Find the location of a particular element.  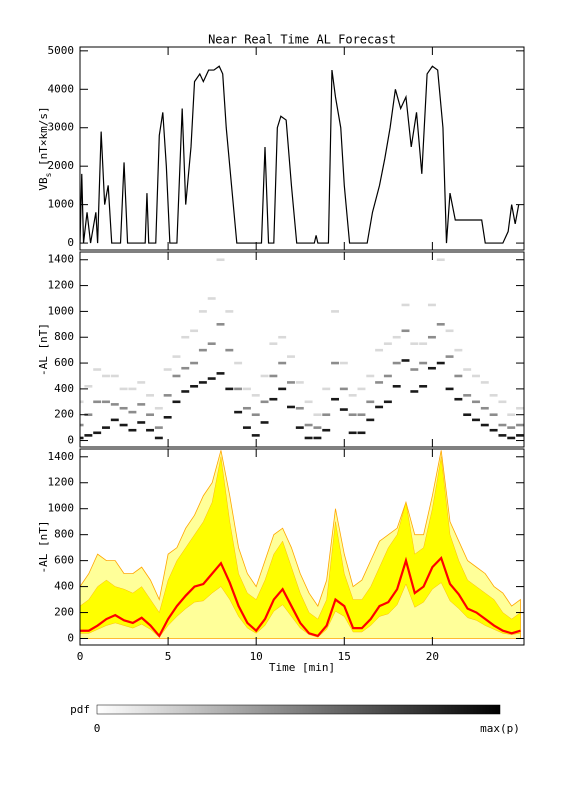

y-tick-label: 0 is located at coordinates (70, 440).